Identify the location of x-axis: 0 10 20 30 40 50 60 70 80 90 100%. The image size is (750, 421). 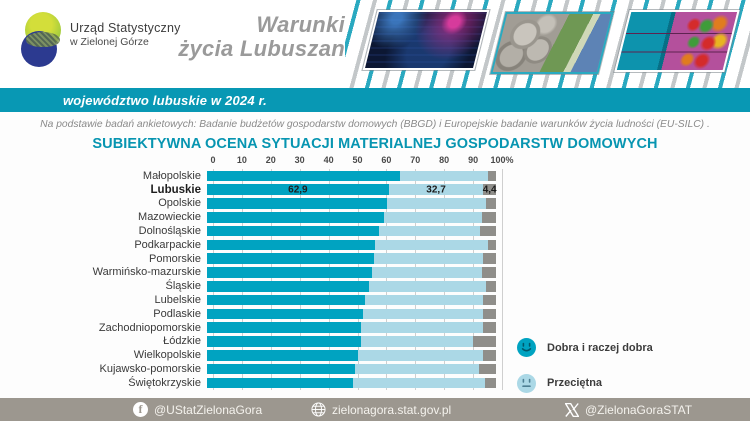
(361, 161).